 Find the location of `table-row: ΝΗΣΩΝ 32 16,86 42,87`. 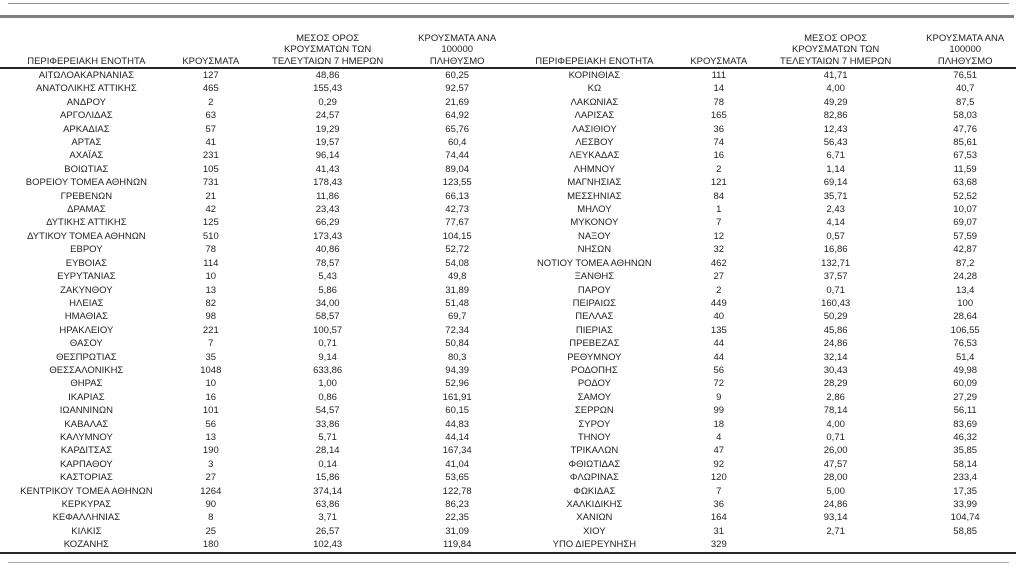

table-row: ΝΗΣΩΝ 32 16,86 42,87 is located at coordinates (762, 249).